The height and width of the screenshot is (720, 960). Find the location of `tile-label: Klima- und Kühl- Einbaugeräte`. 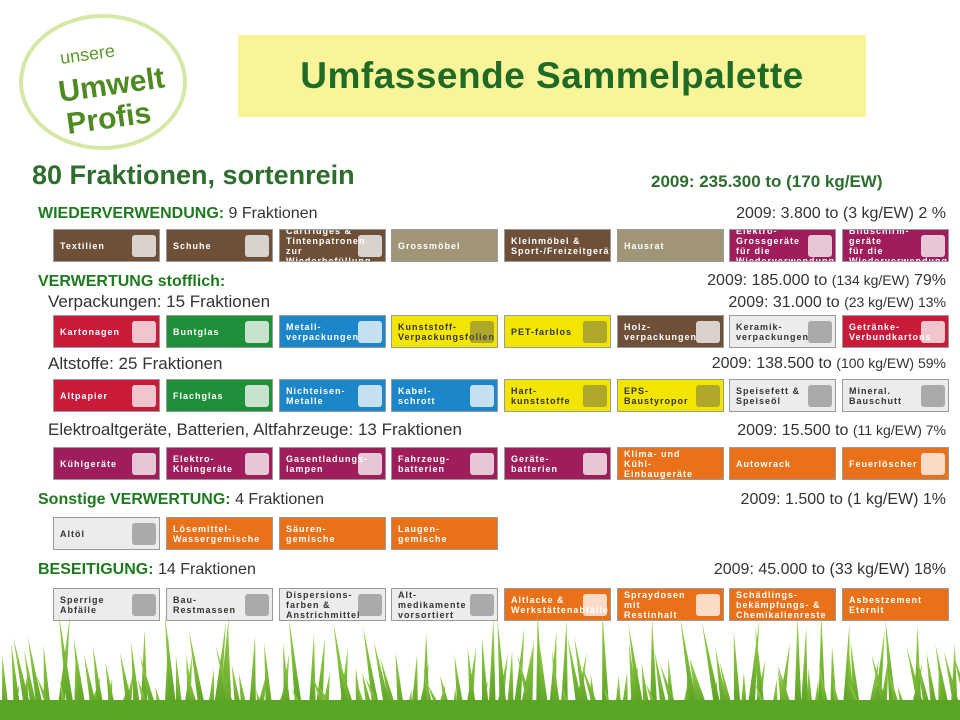

tile-label: Klima- und Kühl- Einbaugeräte is located at coordinates (659, 463).